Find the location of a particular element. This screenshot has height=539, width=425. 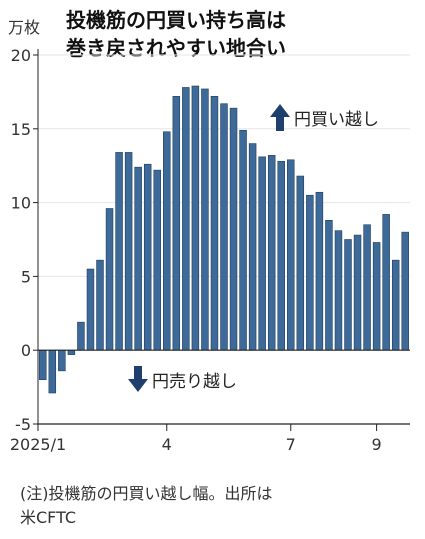

up-arrow-icon is located at coordinates (280, 117).